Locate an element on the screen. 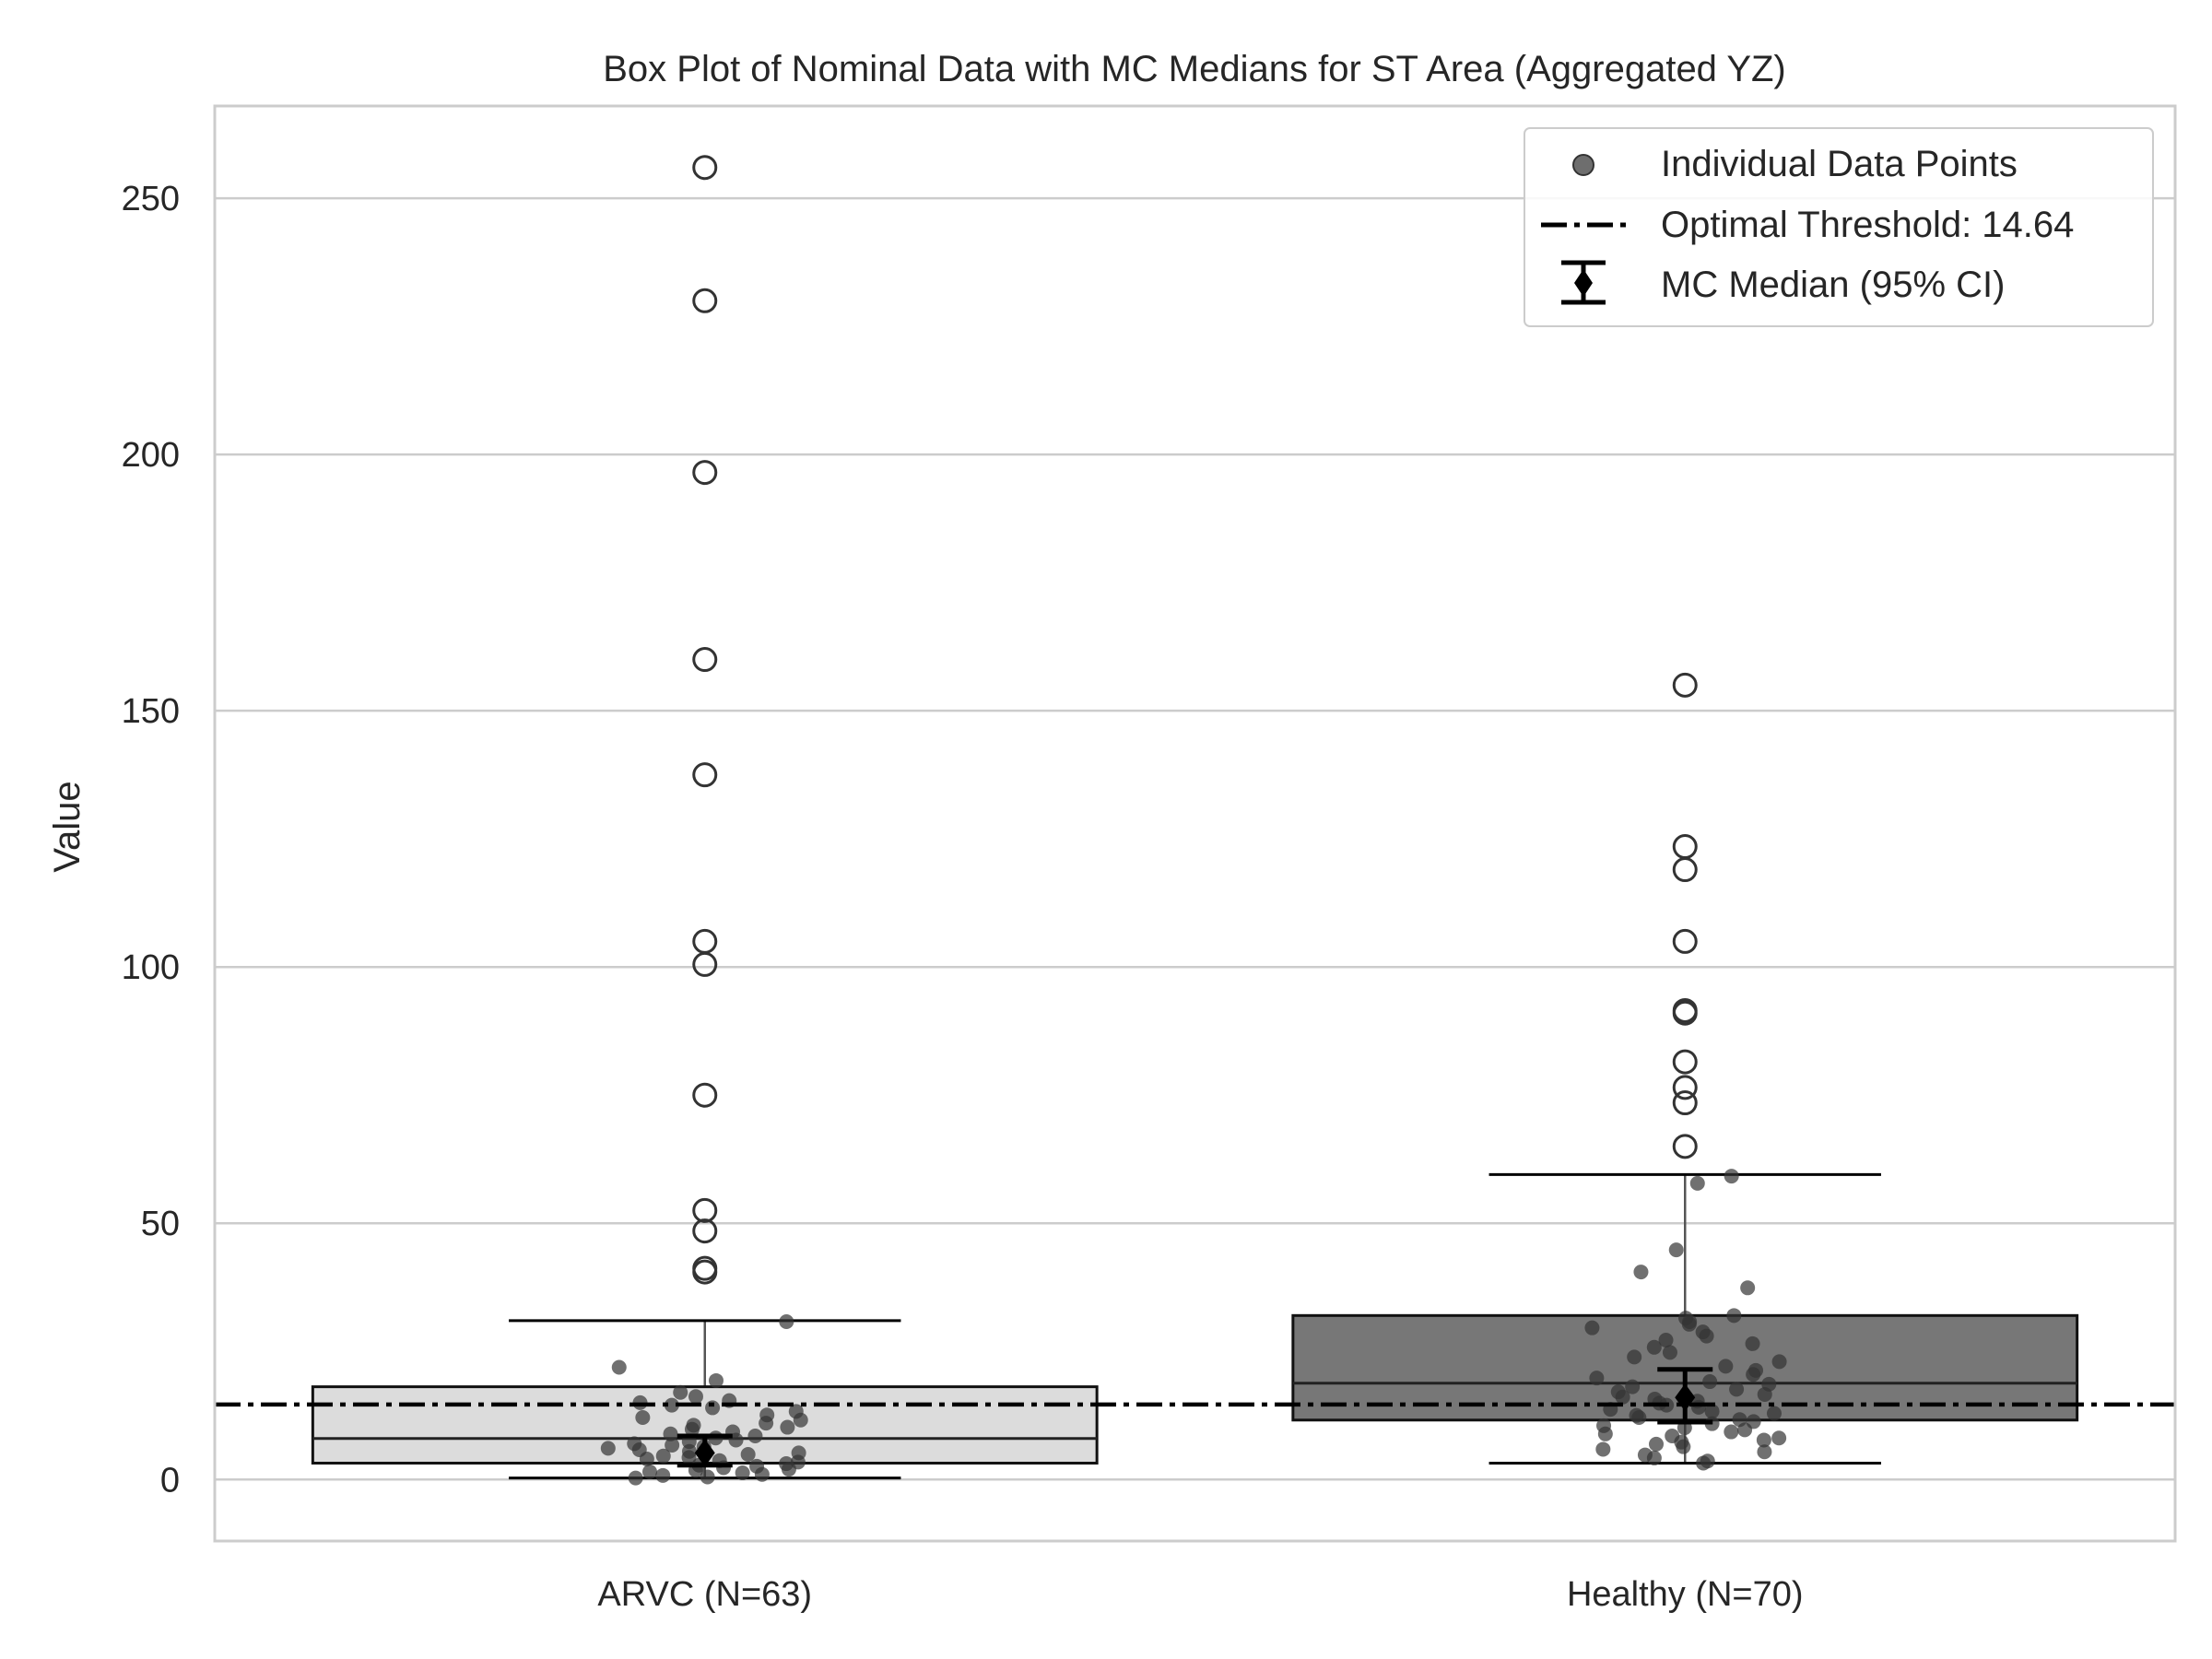  legend-points-marker is located at coordinates (1583, 165).